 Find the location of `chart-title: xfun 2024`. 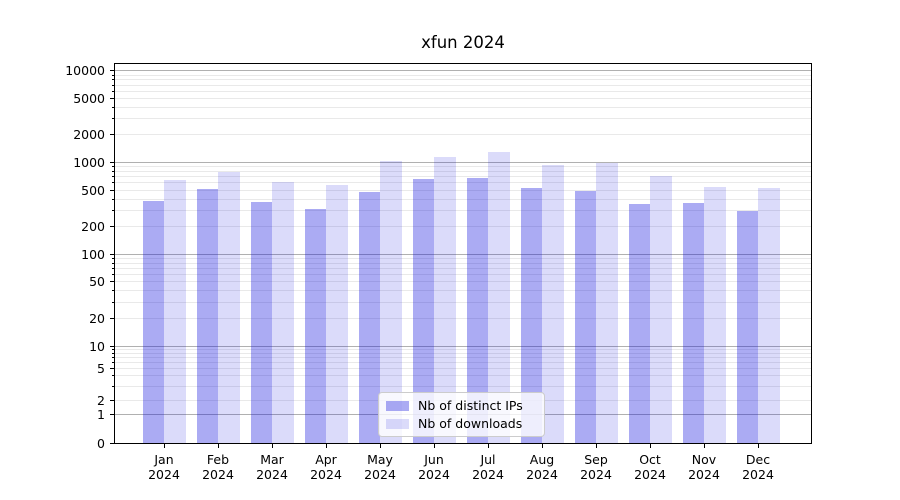

chart-title: xfun 2024 is located at coordinates (463, 42).